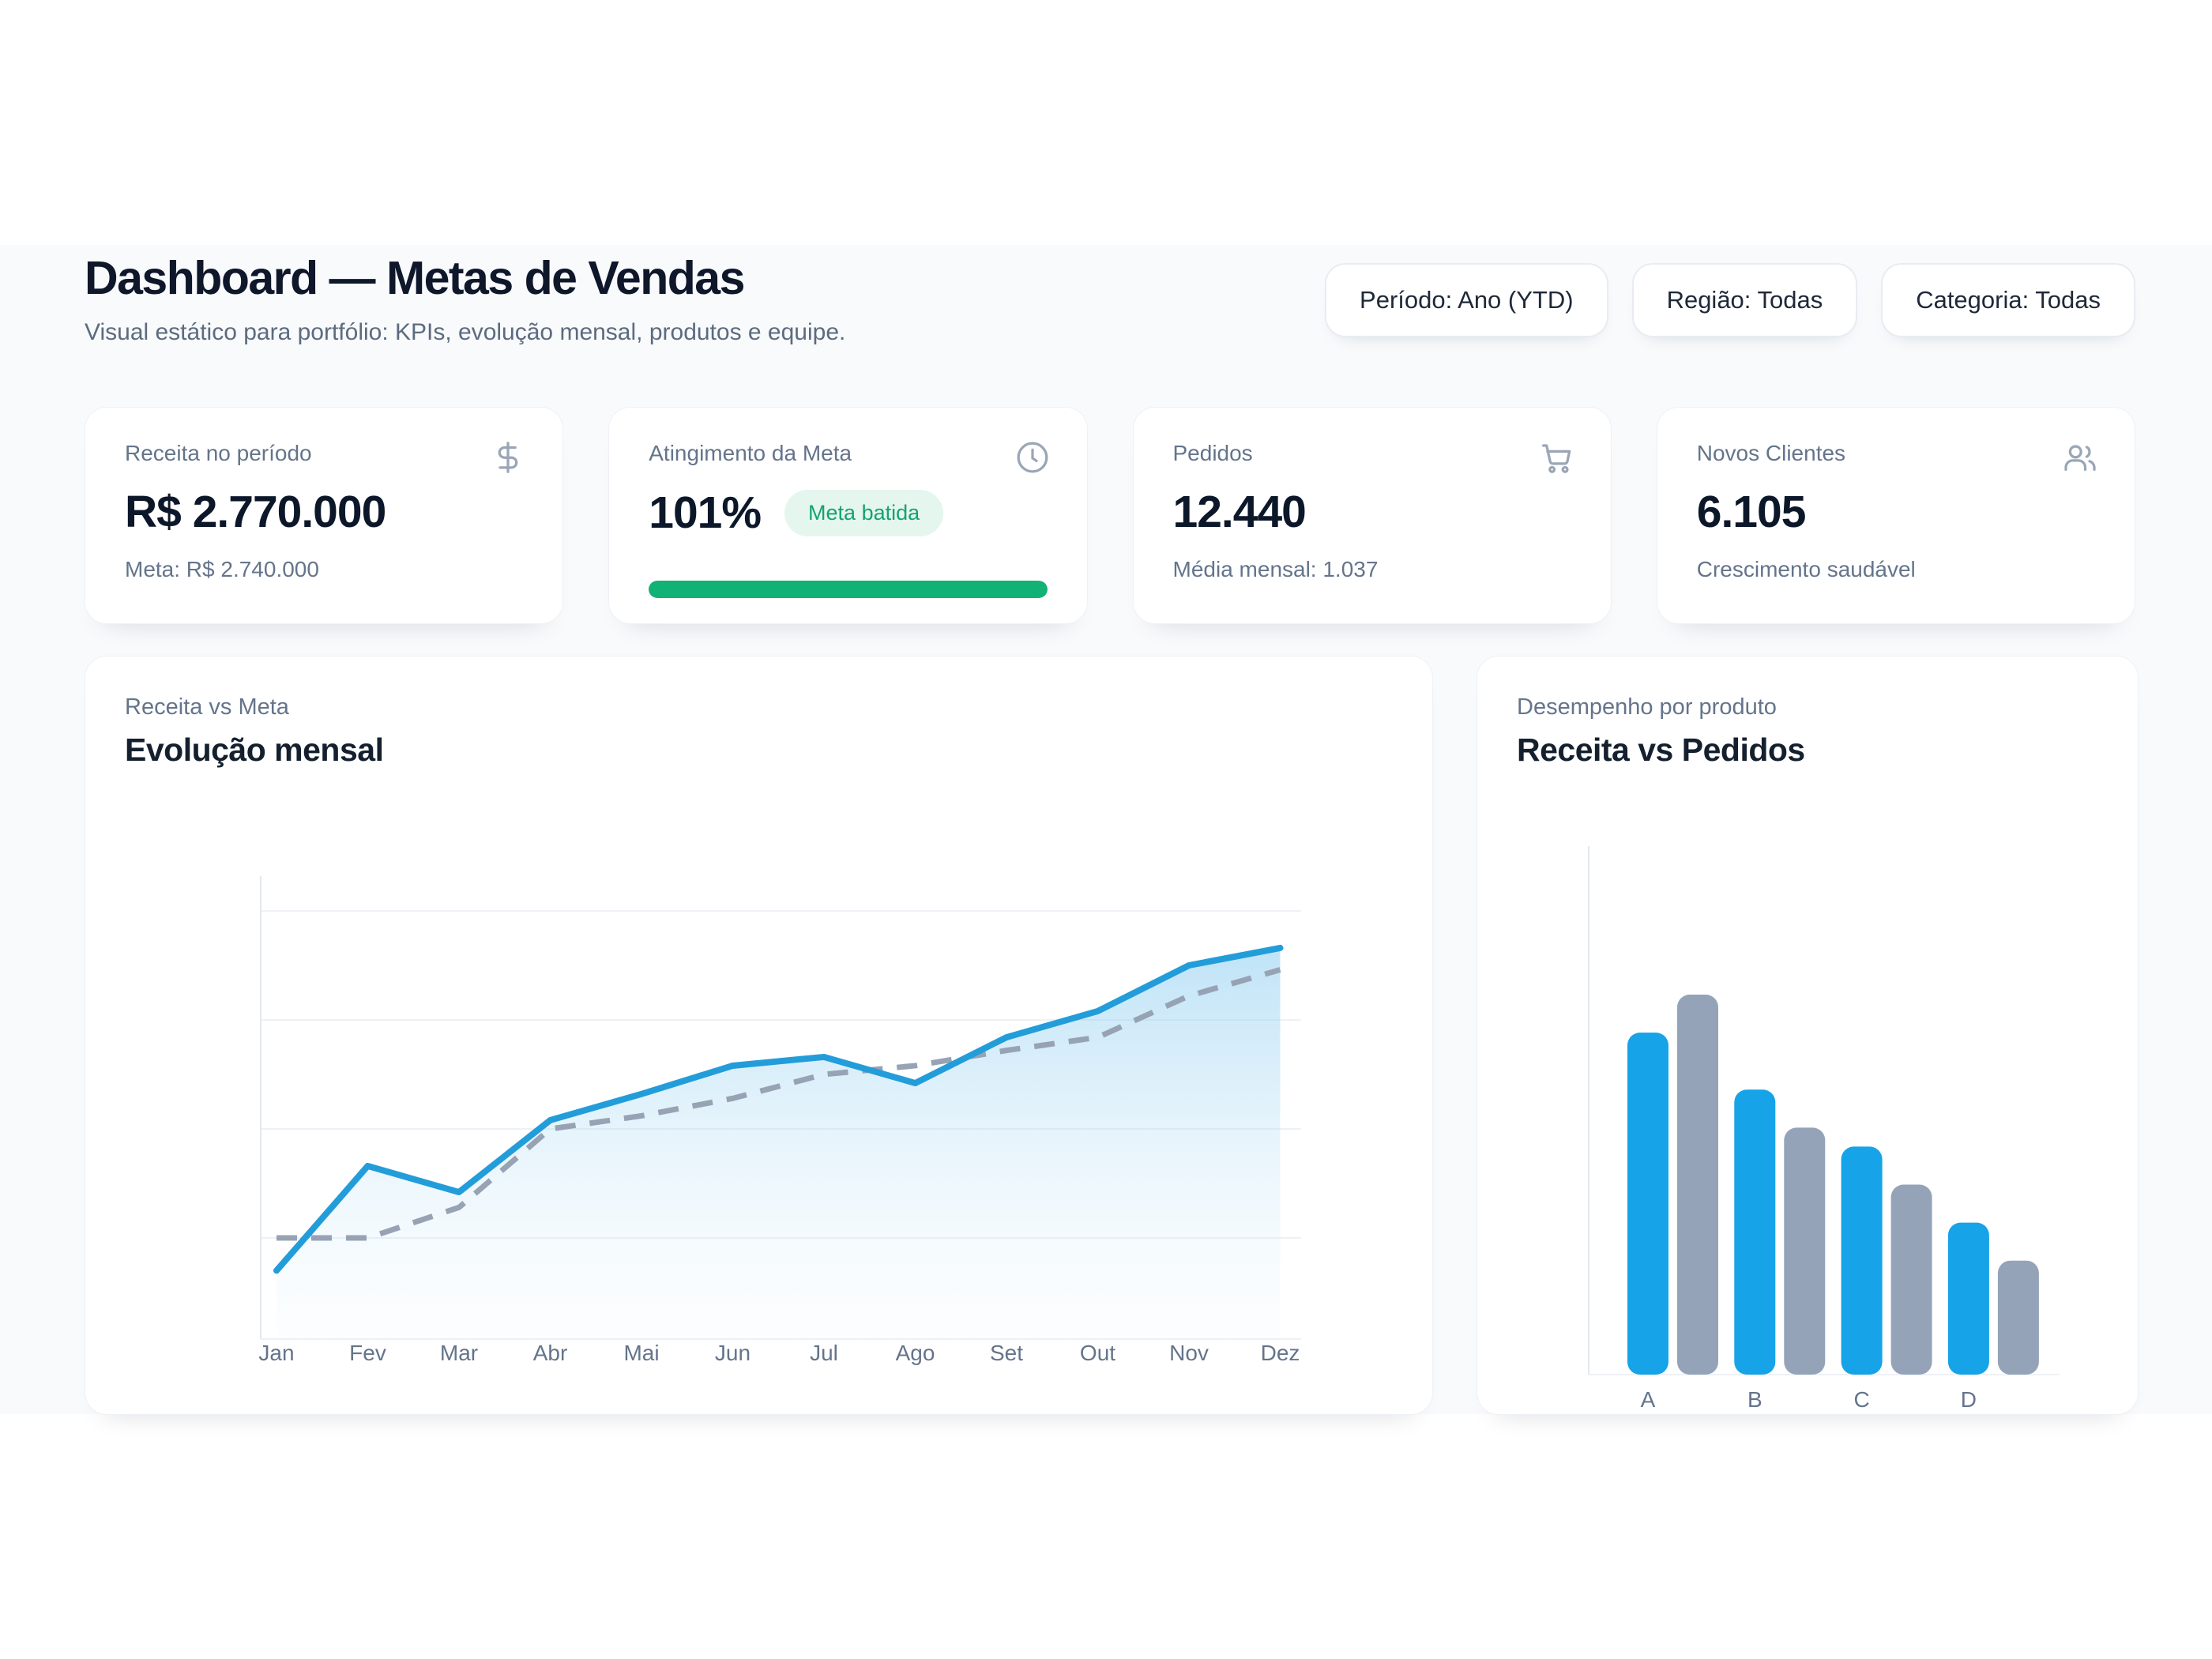 This screenshot has width=2212, height=1659. Describe the element at coordinates (551, 1353) in the screenshot. I see `svg-text: Abr` at that location.